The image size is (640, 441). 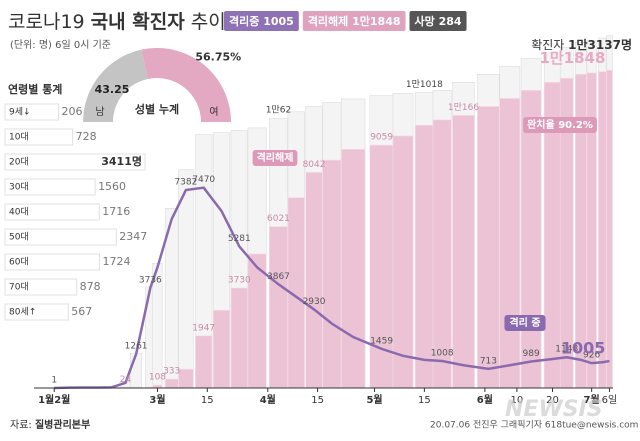 I want to click on total-value: 1만3137명, so click(x=600, y=44).